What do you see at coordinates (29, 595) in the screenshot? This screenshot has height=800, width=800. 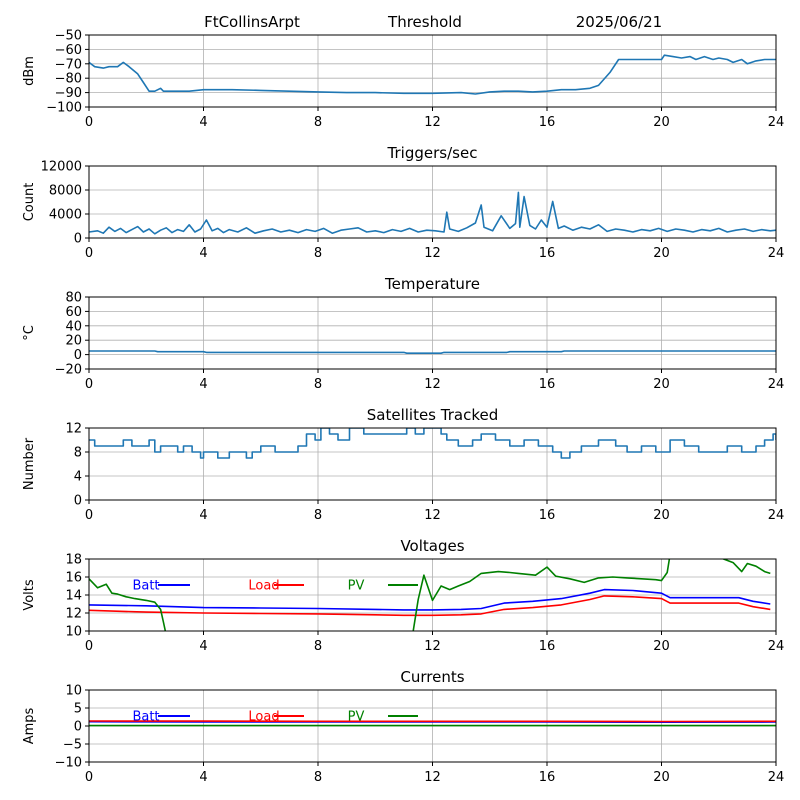 I see `voltages-ylabel: Volts` at bounding box center [29, 595].